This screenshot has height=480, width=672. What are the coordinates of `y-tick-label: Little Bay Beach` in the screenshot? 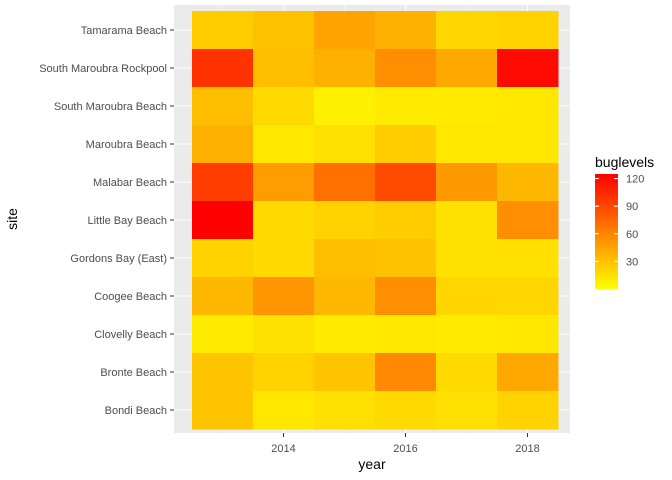 It's located at (128, 221).